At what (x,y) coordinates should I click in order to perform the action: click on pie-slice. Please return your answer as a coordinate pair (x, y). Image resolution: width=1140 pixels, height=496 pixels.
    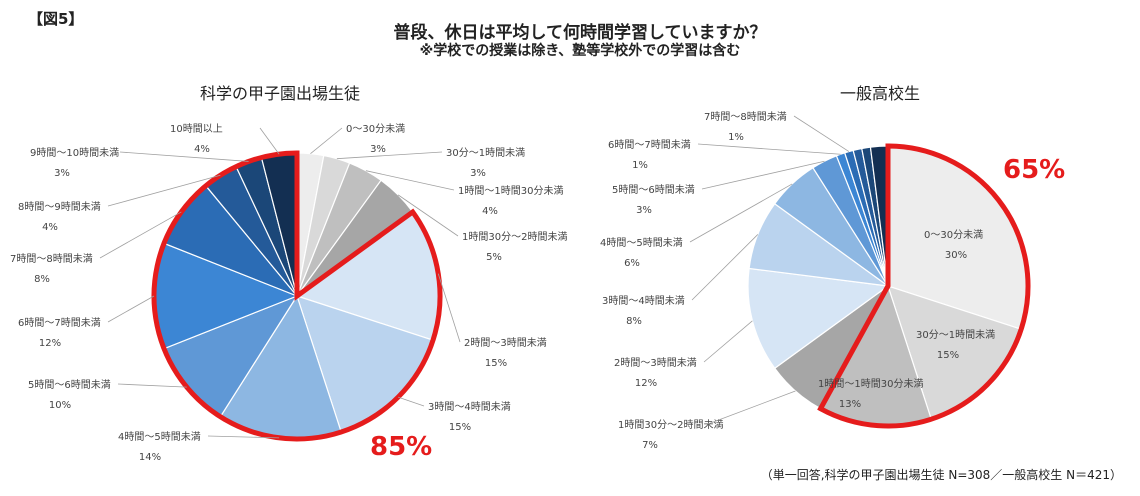
    Looking at the image, I should click on (818, 318).